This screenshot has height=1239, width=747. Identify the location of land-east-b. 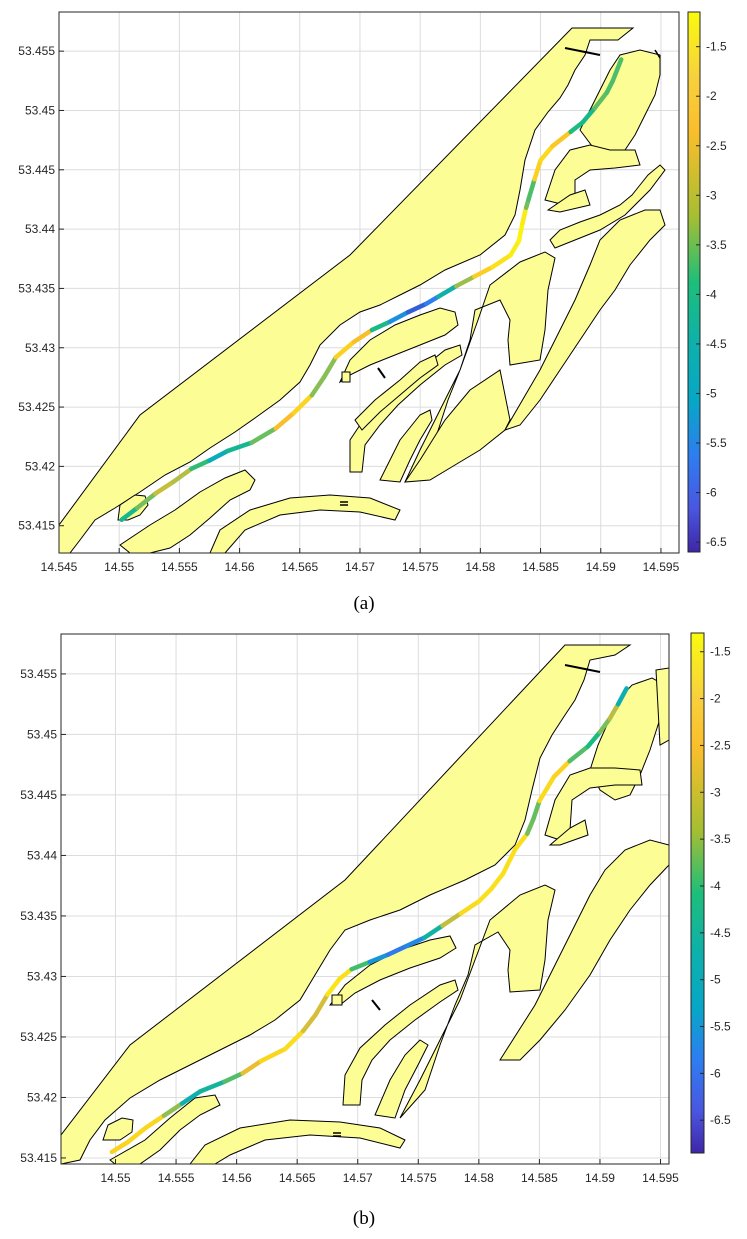
(584, 950).